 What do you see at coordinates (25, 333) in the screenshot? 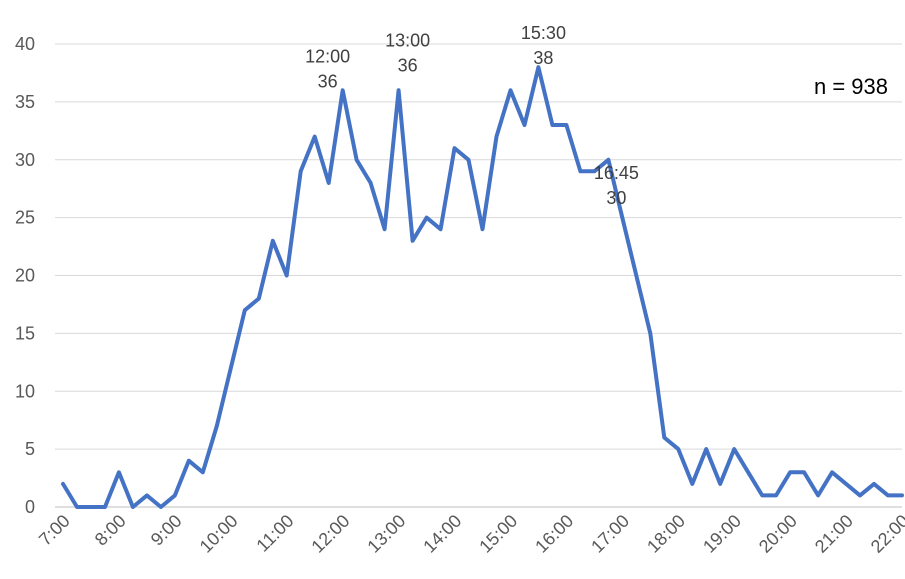
I see `y-tick-label: 15` at bounding box center [25, 333].